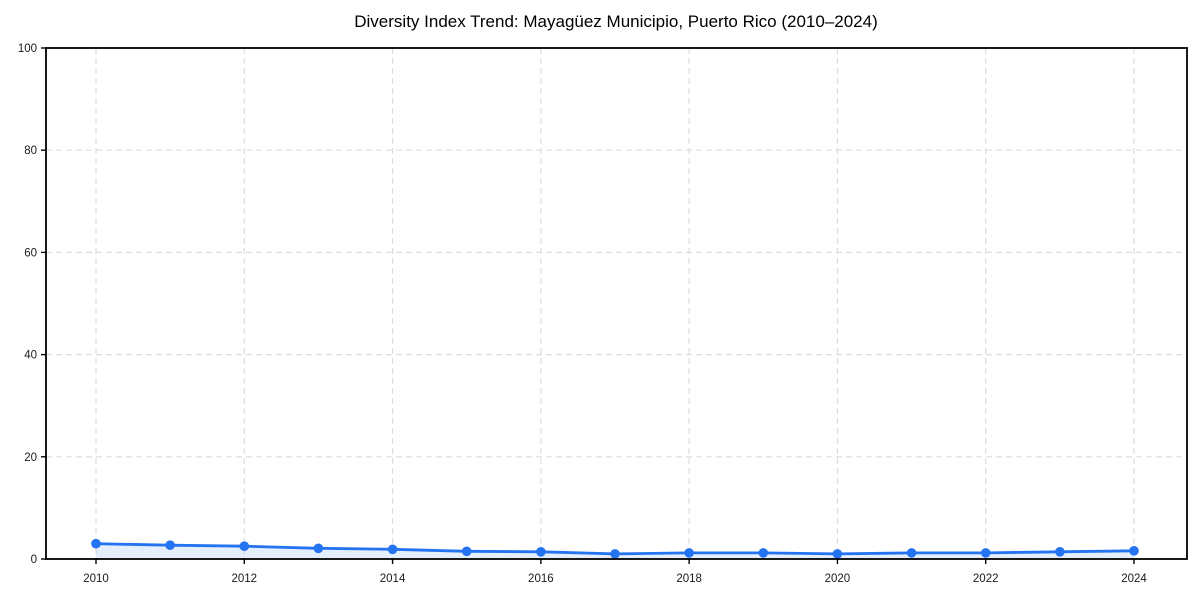 This screenshot has width=1200, height=600. What do you see at coordinates (392, 549) in the screenshot?
I see `data-point-2014` at bounding box center [392, 549].